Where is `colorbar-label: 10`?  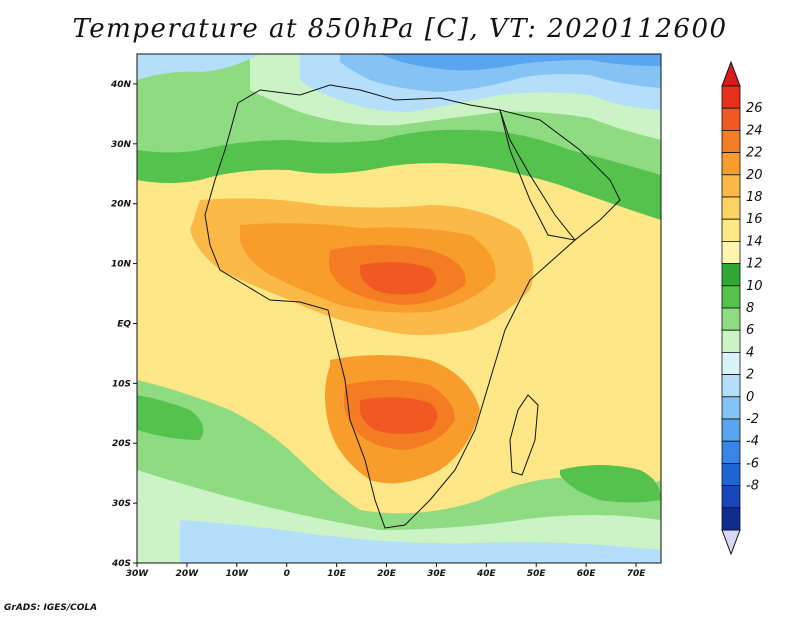
colorbar-label: 10 is located at coordinates (754, 286).